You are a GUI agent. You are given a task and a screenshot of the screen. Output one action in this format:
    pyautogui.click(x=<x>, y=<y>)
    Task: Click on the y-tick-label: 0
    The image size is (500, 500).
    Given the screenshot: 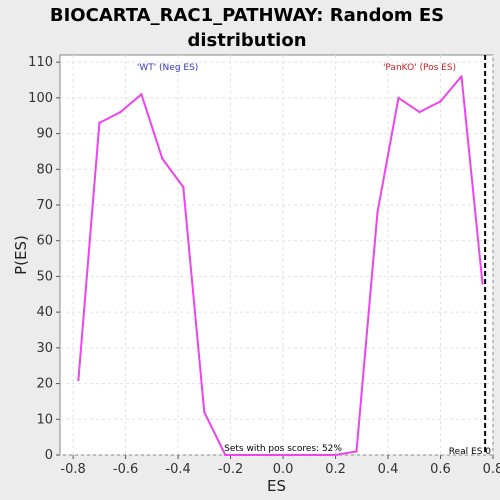 What is the action you would take?
    pyautogui.click(x=49, y=455)
    